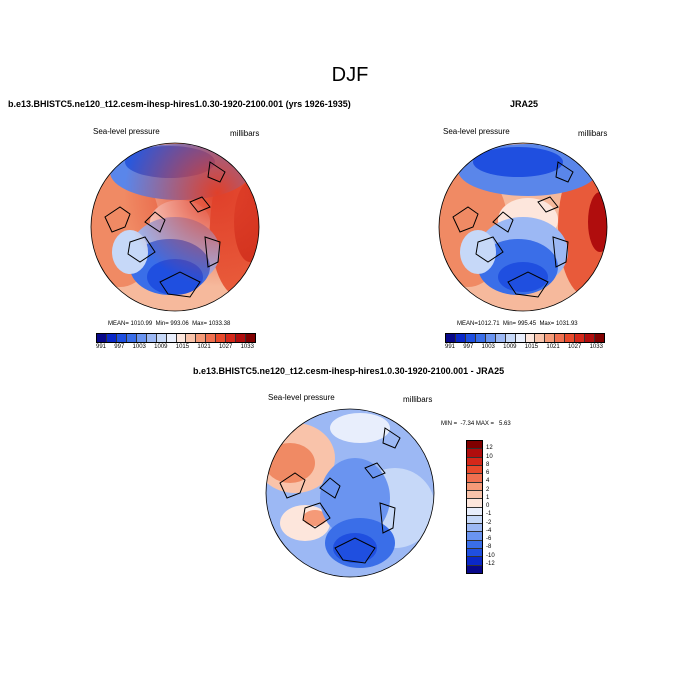 This screenshot has width=700, height=700. Describe the element at coordinates (219, 324) in the screenshot. I see `stats-max: 1033.38` at that location.